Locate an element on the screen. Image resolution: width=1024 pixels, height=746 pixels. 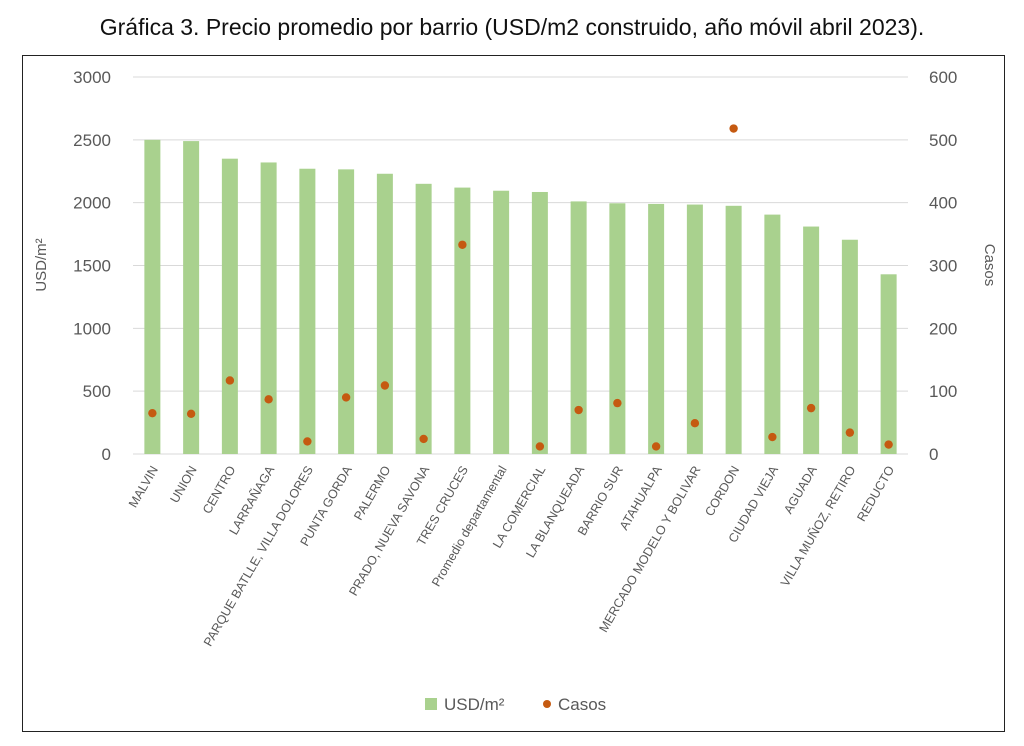
y2-tick-labels: 0 100 200 300 400 500 600 is located at coordinates (943, 266).